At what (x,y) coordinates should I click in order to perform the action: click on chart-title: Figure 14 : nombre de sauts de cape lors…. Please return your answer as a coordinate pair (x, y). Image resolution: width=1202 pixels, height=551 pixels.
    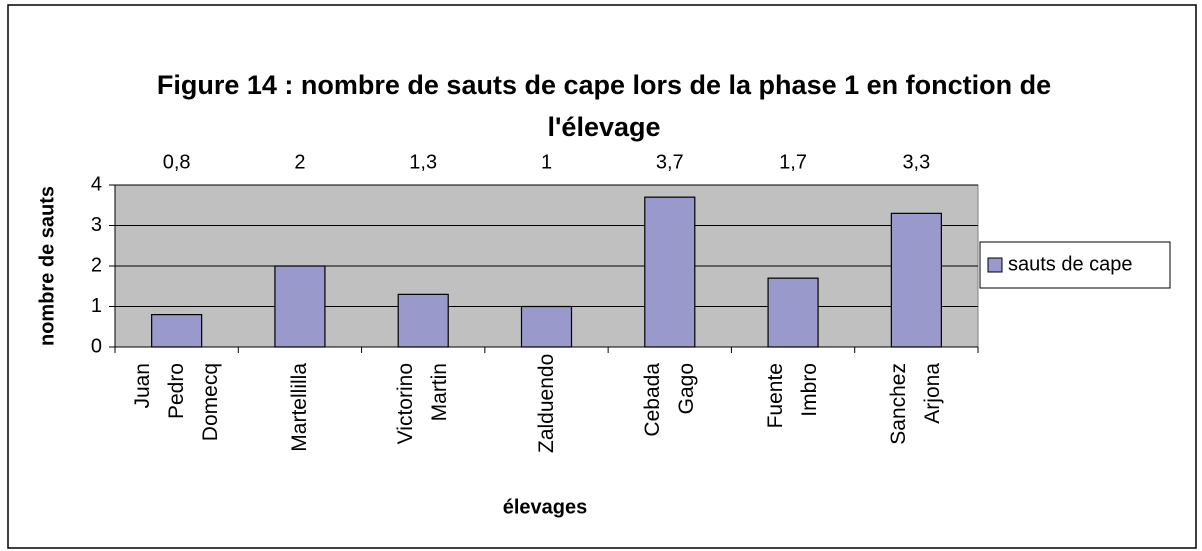
    Looking at the image, I should click on (604, 106).